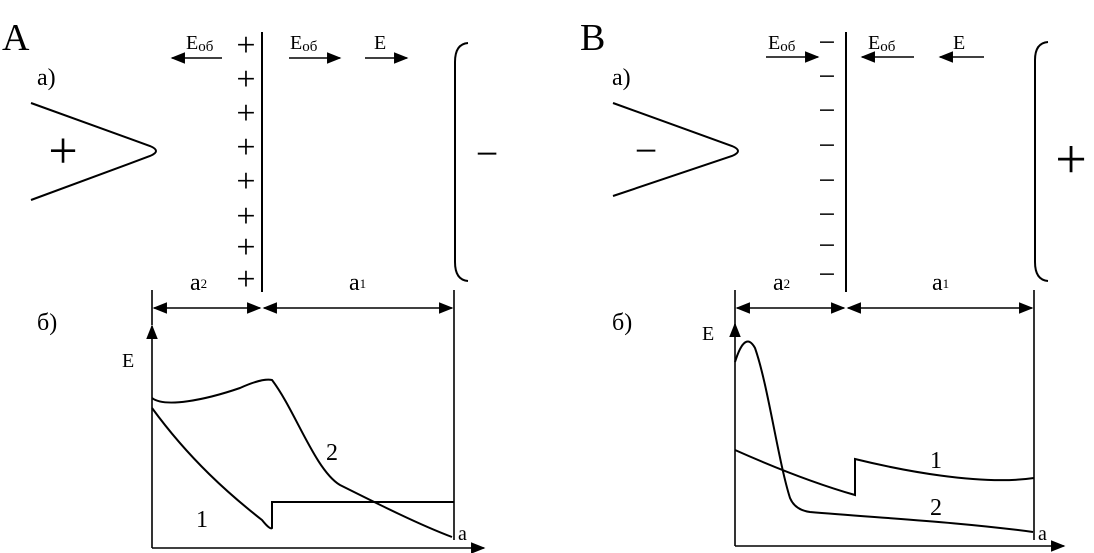 Image resolution: width=1094 pixels, height=553 pixels. Describe the element at coordinates (461, 162) in the screenshot. I see `panel-a-plate-electrode` at that location.